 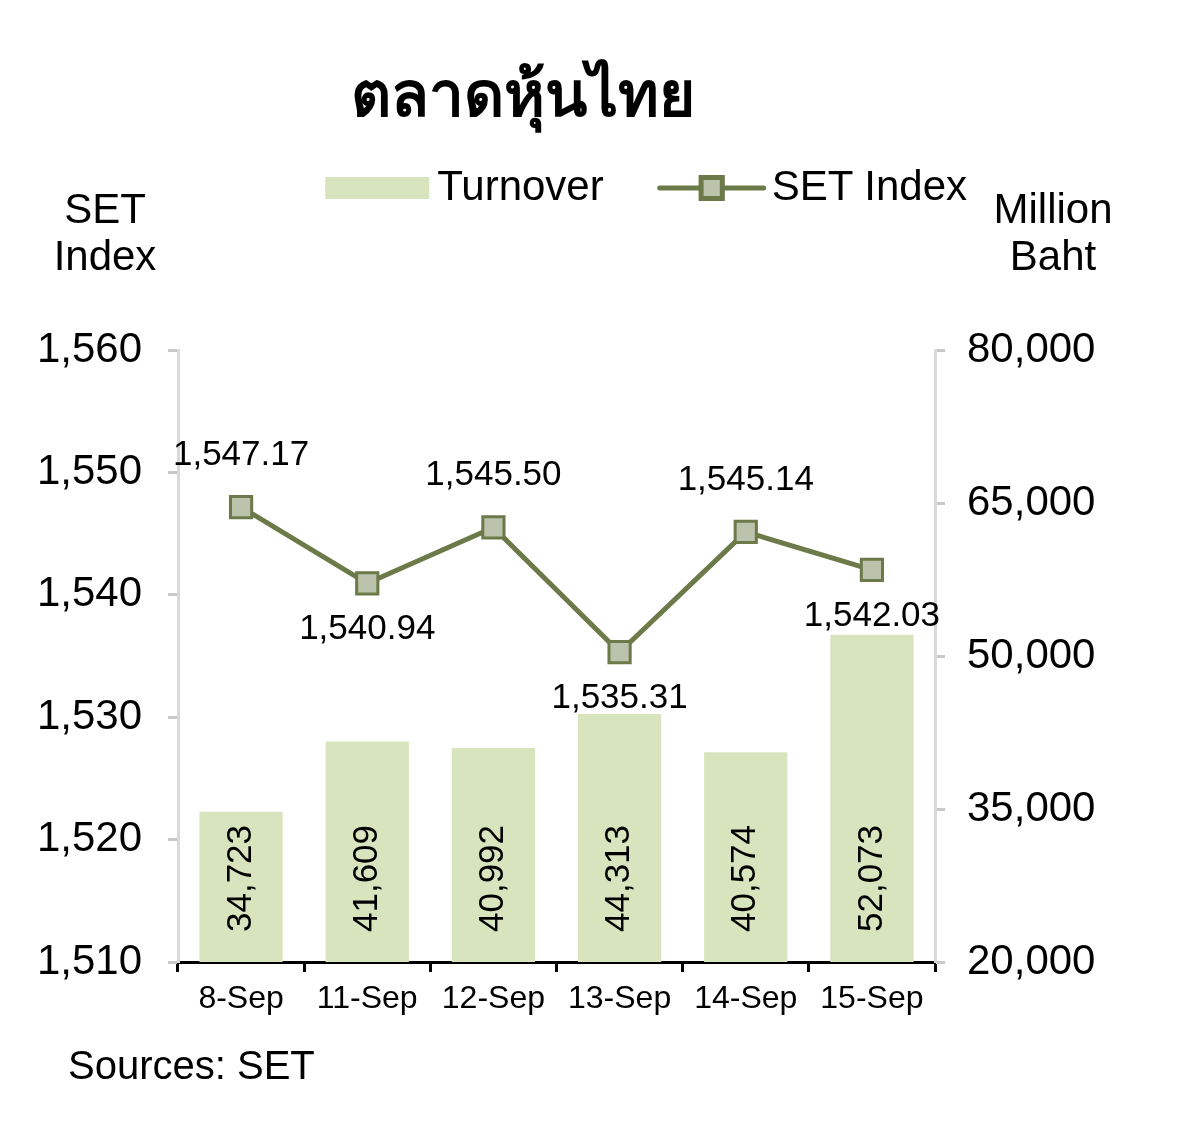 What do you see at coordinates (364, 878) in the screenshot?
I see `data-label: 41,609` at bounding box center [364, 878].